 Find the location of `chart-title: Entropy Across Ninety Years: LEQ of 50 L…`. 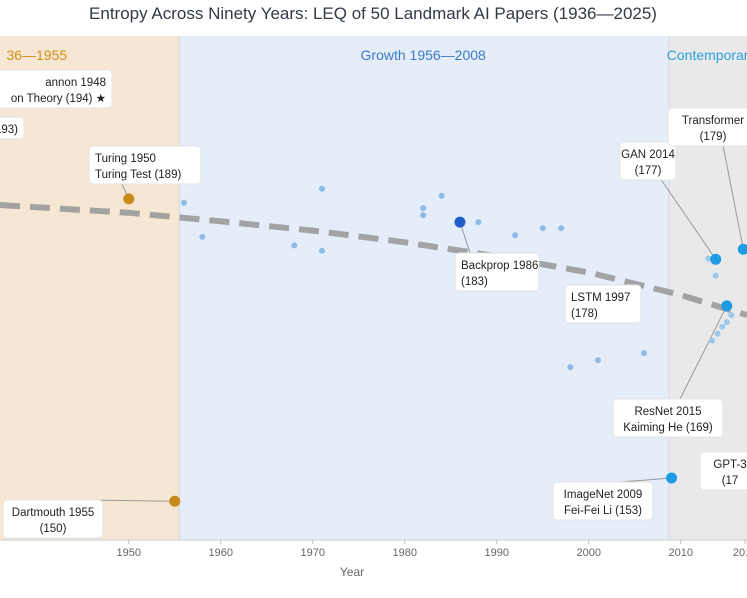

chart-title: Entropy Across Ninety Years: LEQ of 50 L… is located at coordinates (373, 13).